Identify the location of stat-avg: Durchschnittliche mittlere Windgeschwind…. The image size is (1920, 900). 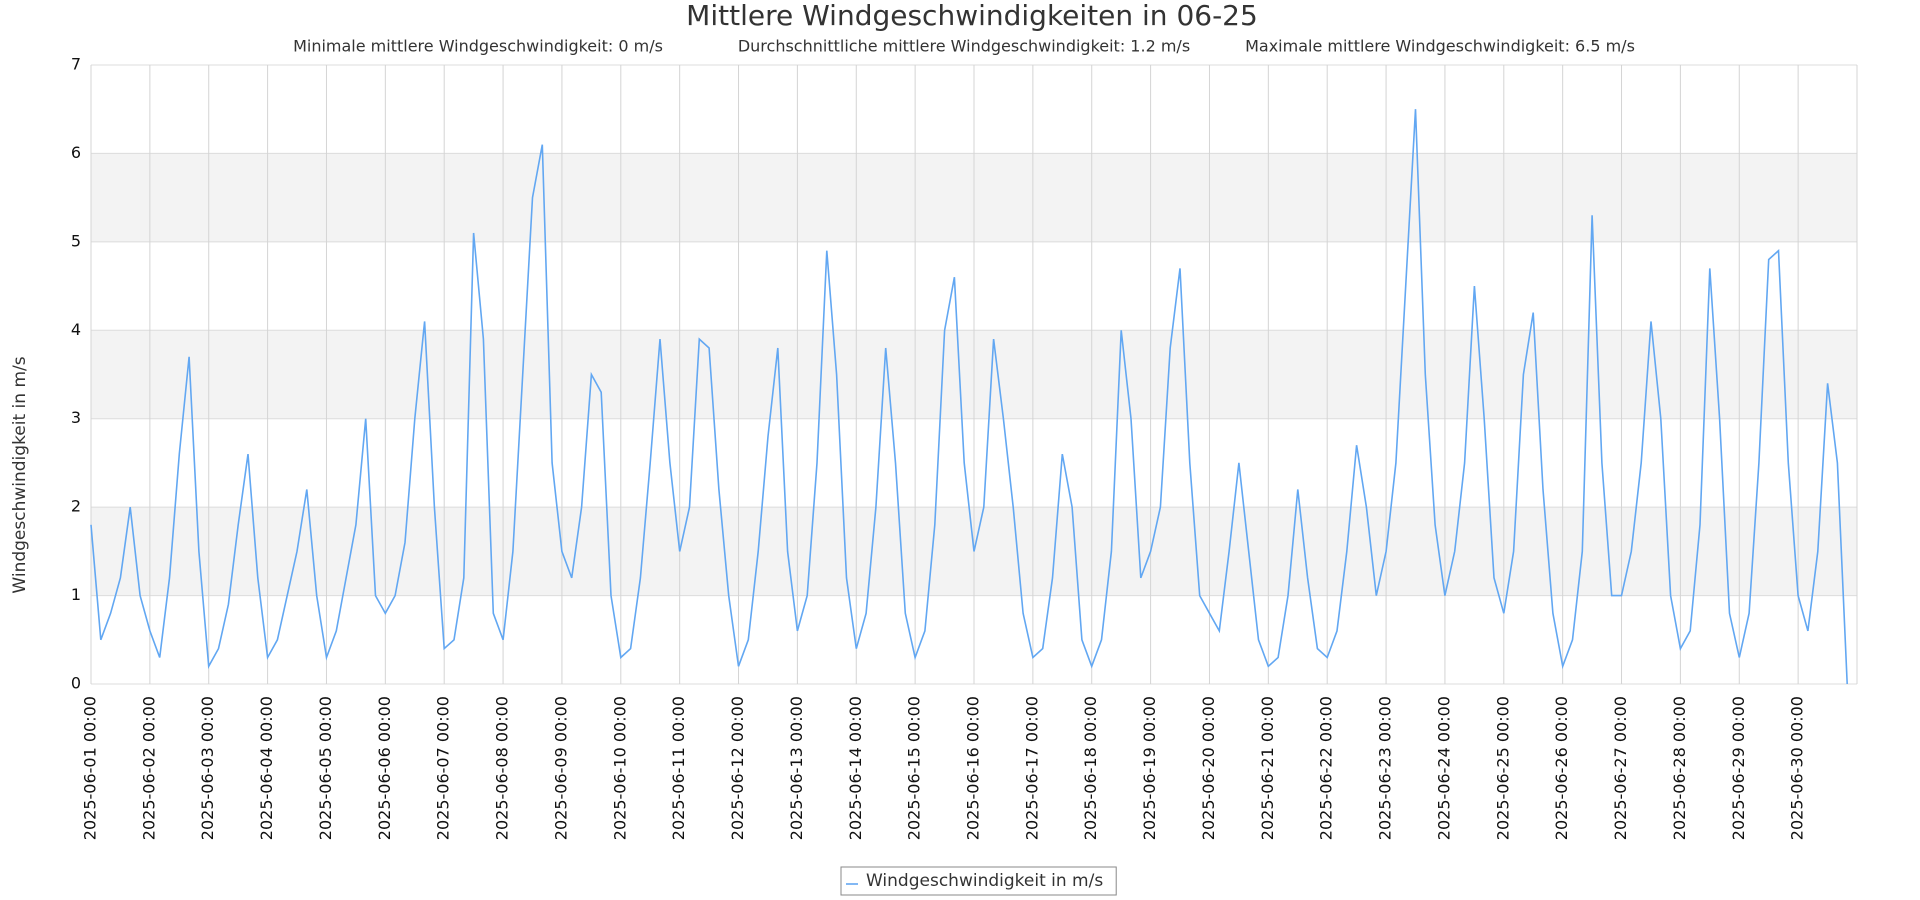
(964, 46).